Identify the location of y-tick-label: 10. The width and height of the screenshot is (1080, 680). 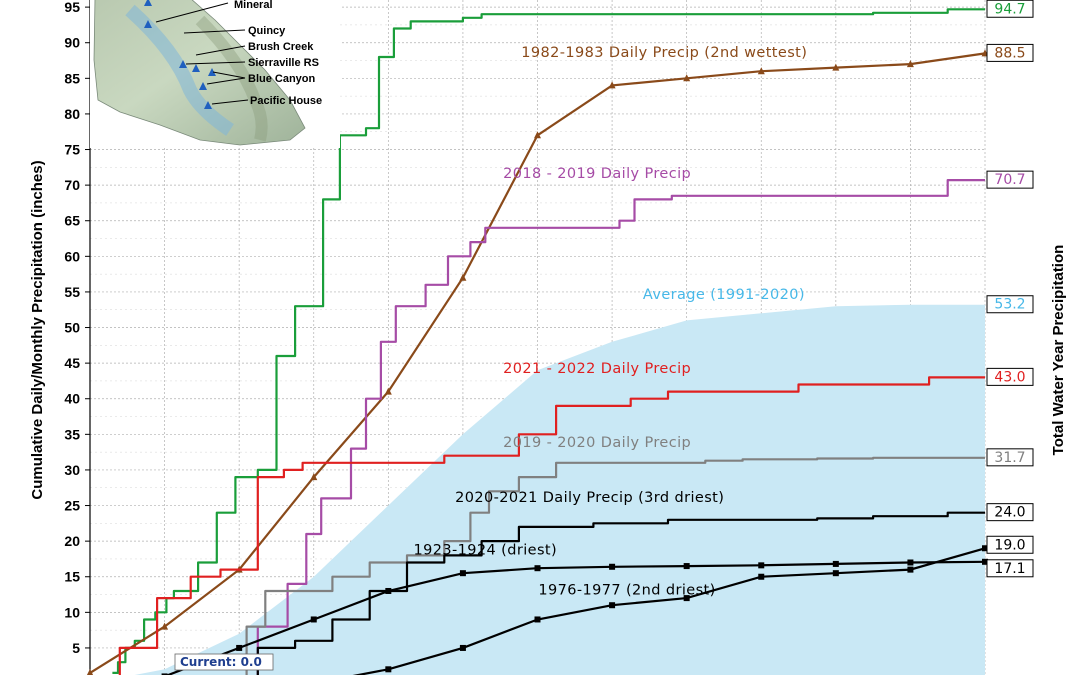
(72, 612).